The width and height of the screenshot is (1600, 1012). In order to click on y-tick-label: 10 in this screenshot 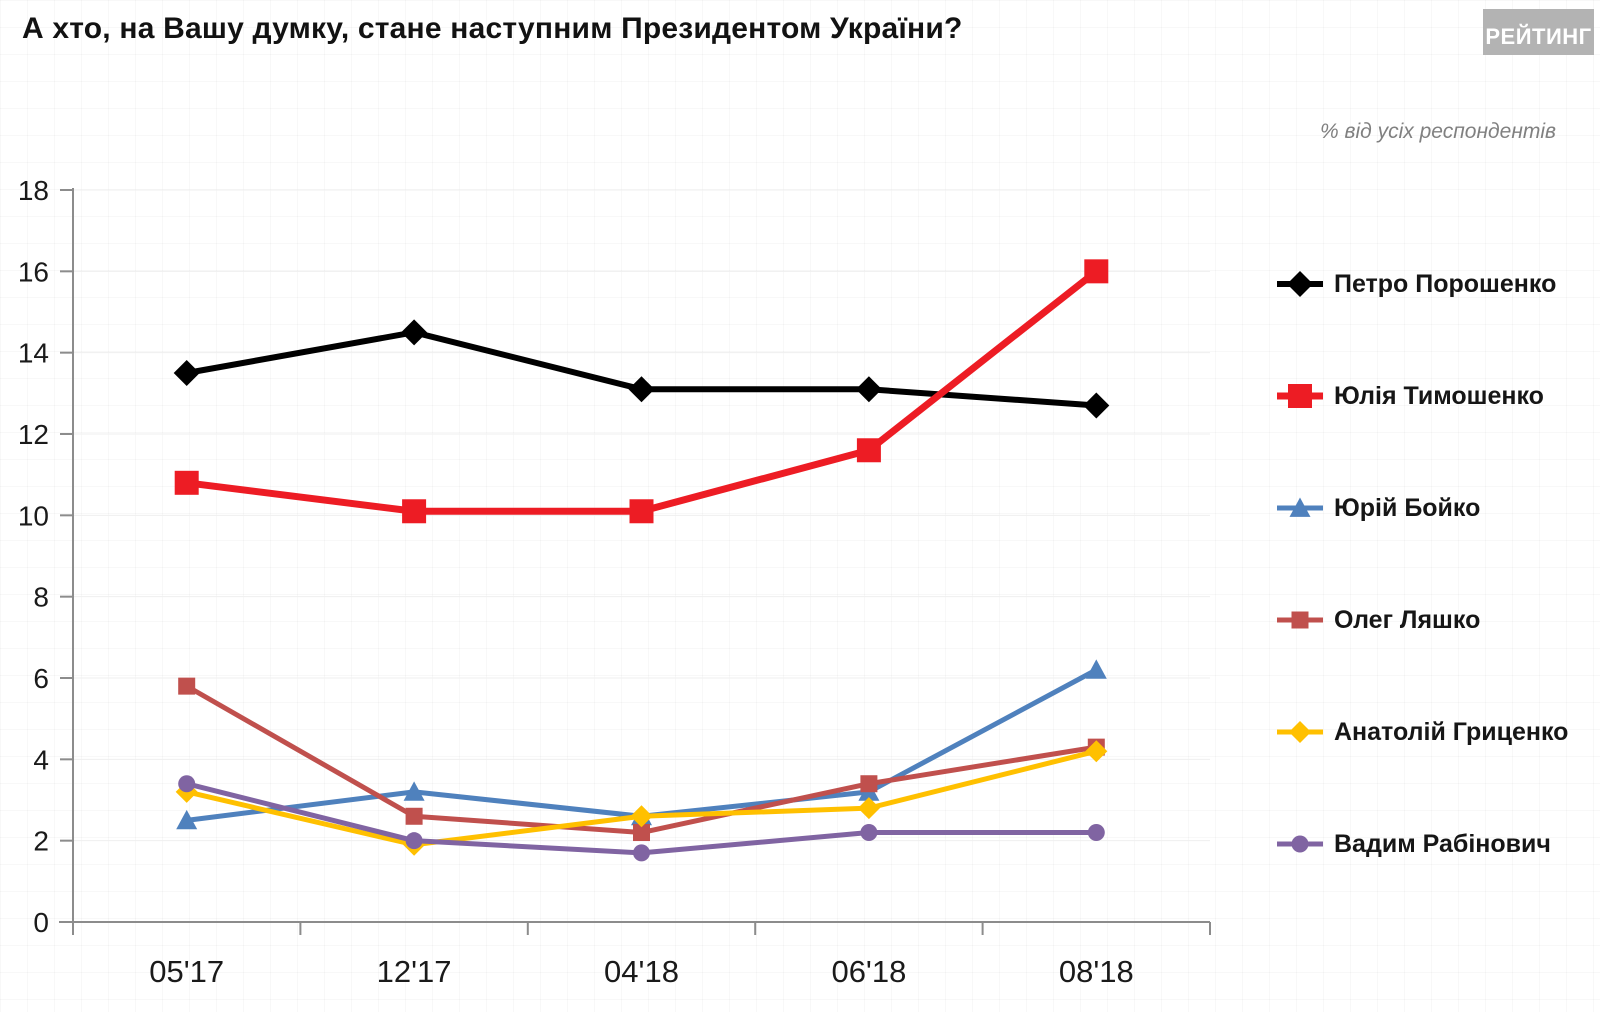, I will do `click(33, 515)`.